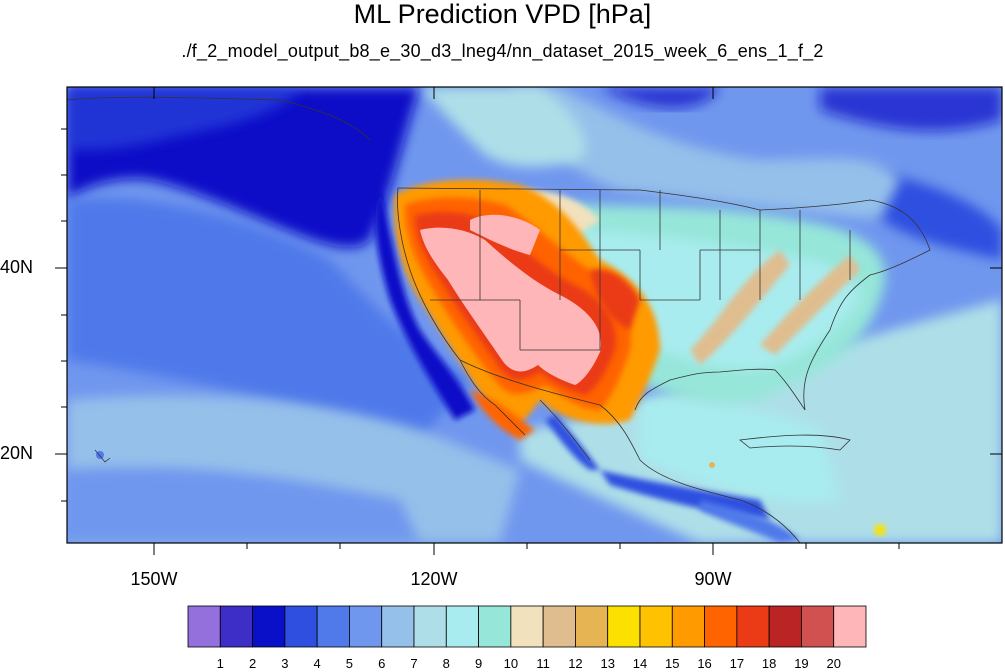  What do you see at coordinates (502, 14) in the screenshot?
I see `map-title: ML Prediction VPD [hPa]` at bounding box center [502, 14].